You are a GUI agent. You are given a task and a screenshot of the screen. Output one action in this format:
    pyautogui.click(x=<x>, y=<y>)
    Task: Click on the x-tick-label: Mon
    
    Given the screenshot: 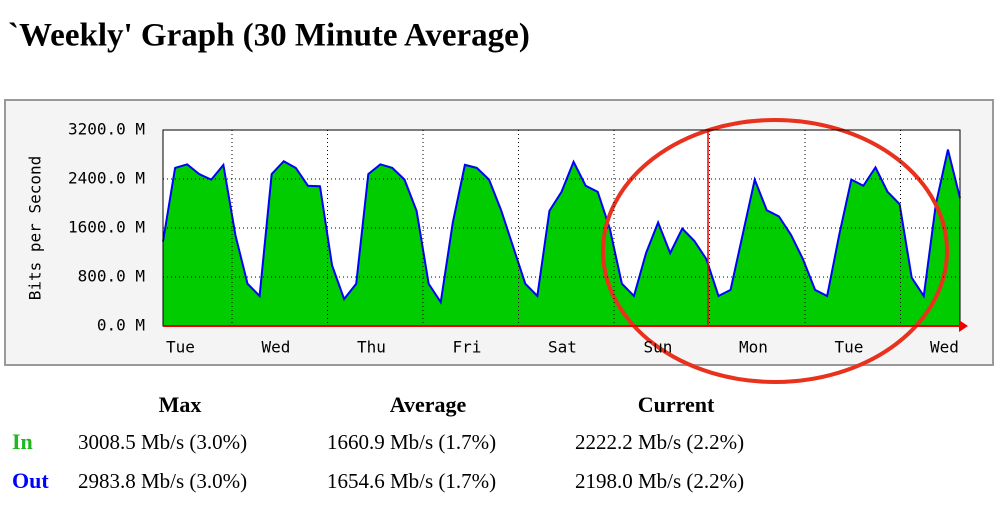 What is the action you would take?
    pyautogui.click(x=753, y=347)
    